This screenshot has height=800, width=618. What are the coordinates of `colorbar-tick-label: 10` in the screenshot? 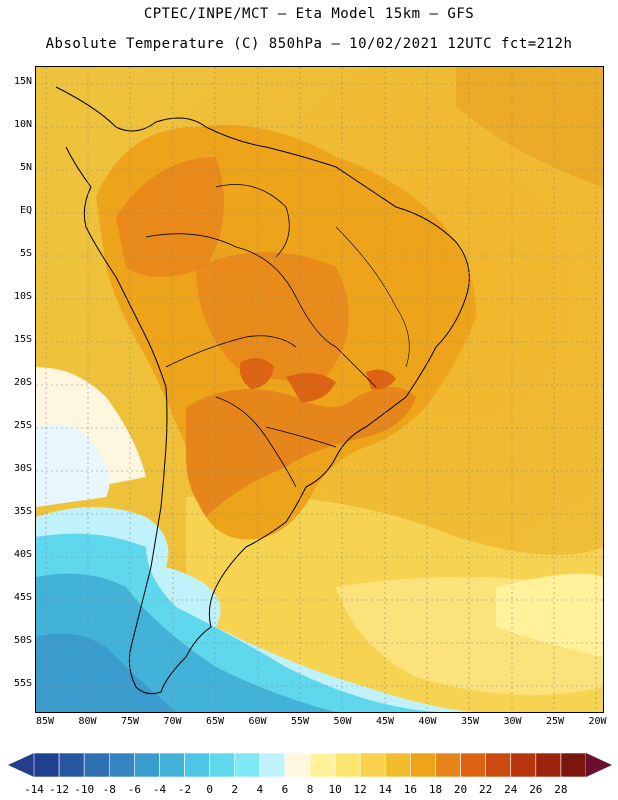 It's located at (335, 789).